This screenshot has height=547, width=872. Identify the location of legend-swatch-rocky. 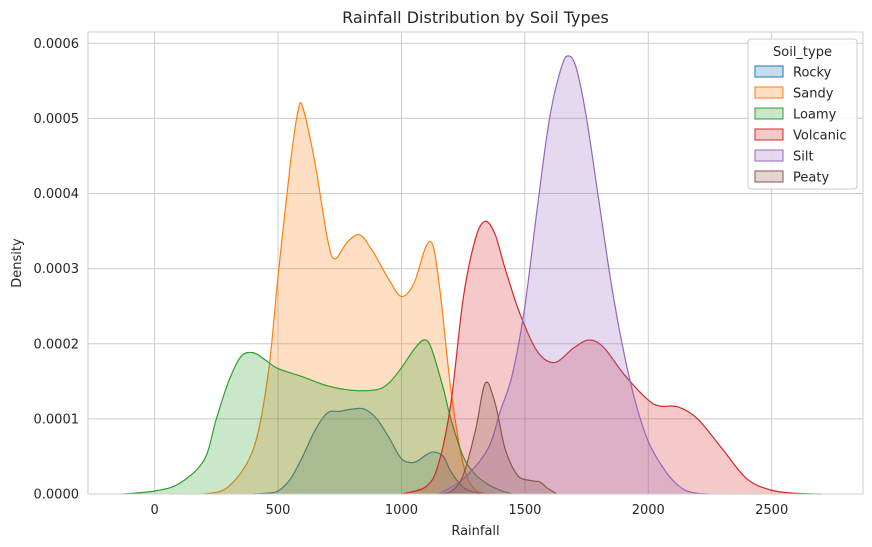
(769, 71).